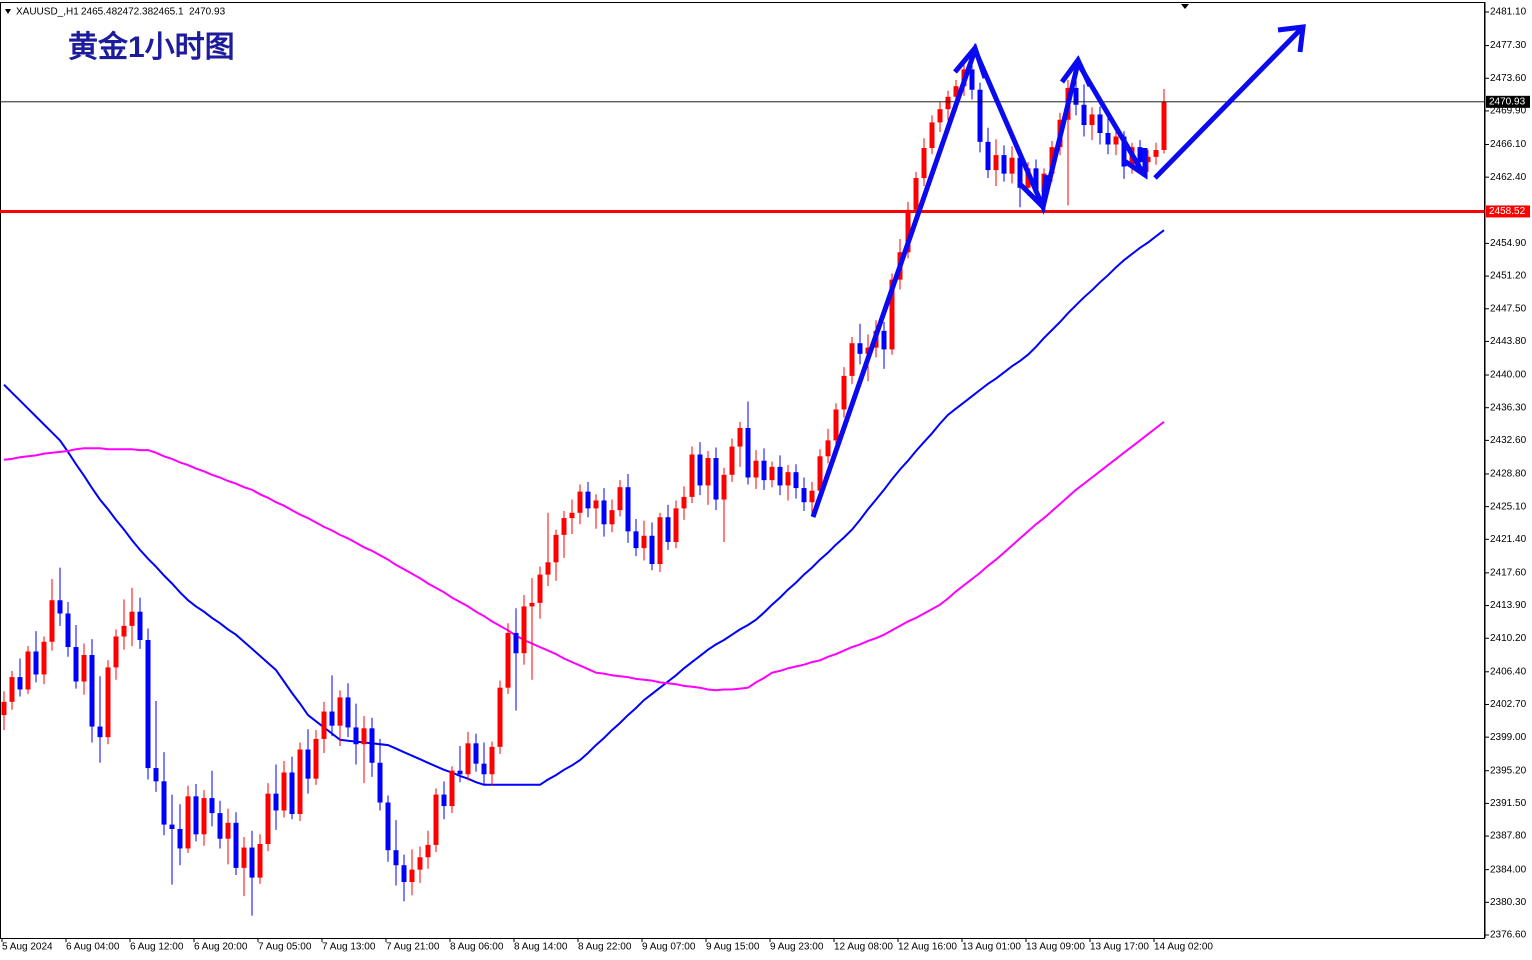 Image resolution: width=1532 pixels, height=960 pixels. I want to click on y-tick-label: 2473.60, so click(1508, 78).